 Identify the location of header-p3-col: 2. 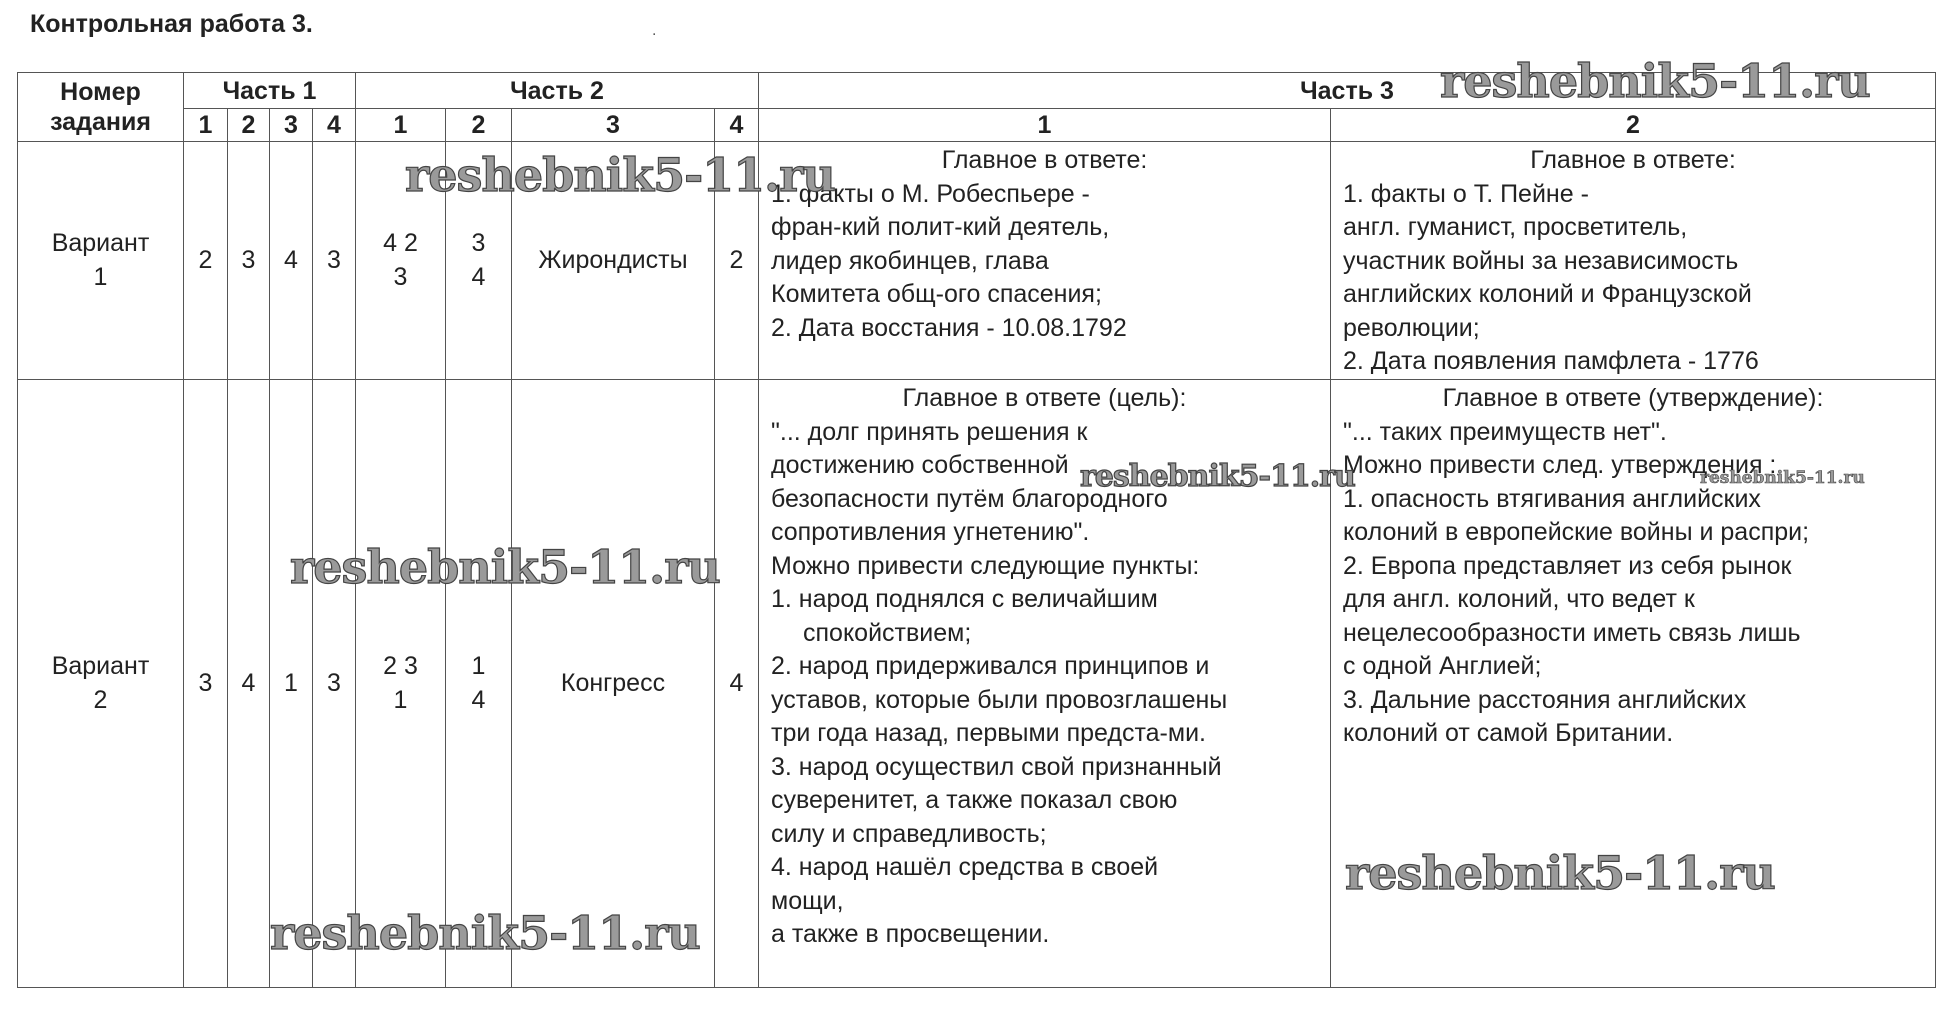
(1633, 125).